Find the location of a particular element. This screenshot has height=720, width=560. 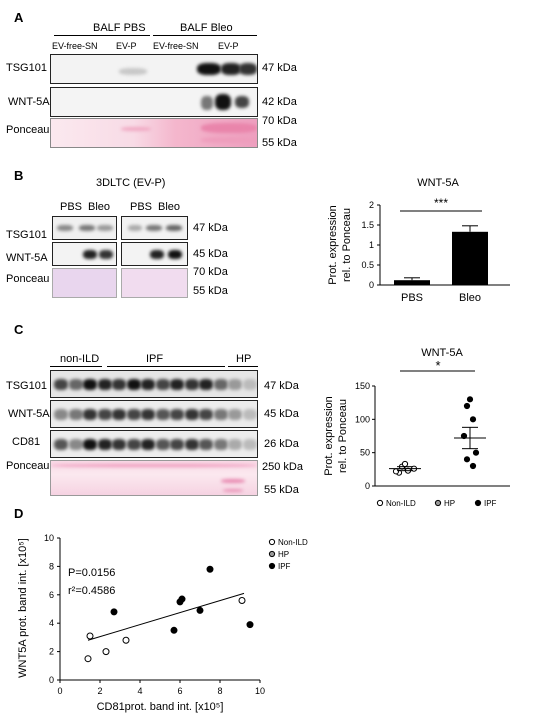

chart-b-ytick-label: 1.5 is located at coordinates (367, 225).